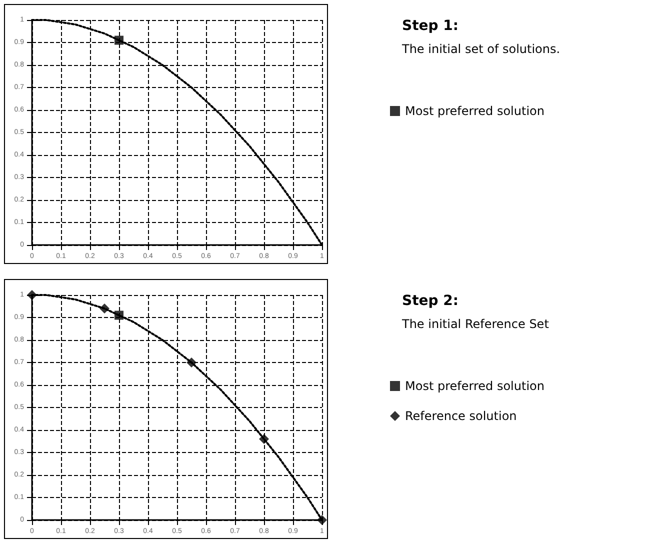  What do you see at coordinates (431, 301) in the screenshot?
I see `text: Step 2:` at bounding box center [431, 301].